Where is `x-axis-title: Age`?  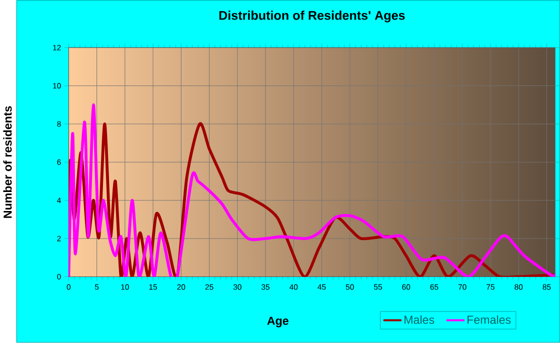 x-axis-title: Age is located at coordinates (277, 322).